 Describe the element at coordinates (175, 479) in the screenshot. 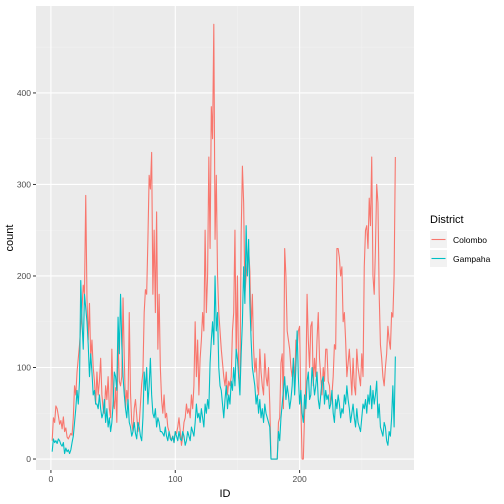

I see `x-tick-label: 100` at that location.